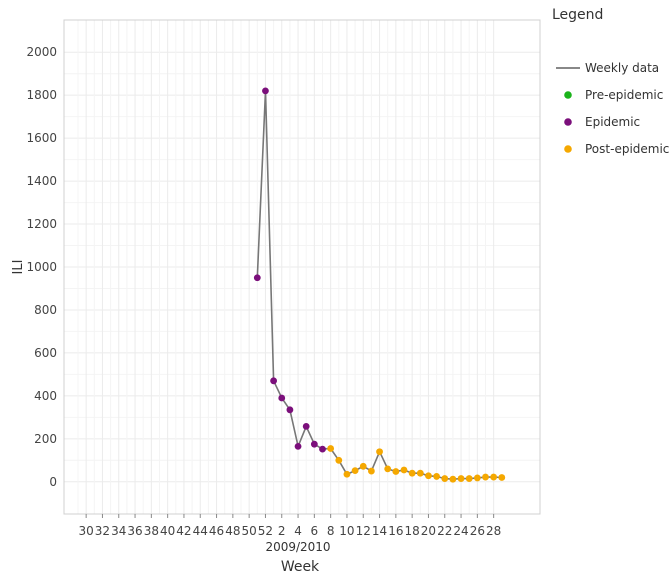  I want to click on x-axis-label: Week, so click(300, 567).